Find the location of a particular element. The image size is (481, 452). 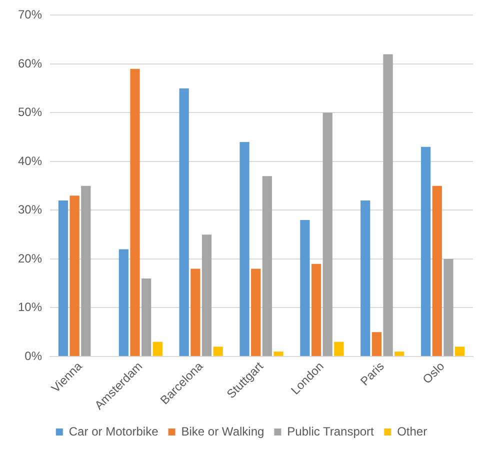

y-tick-label: 30% is located at coordinates (30, 209).